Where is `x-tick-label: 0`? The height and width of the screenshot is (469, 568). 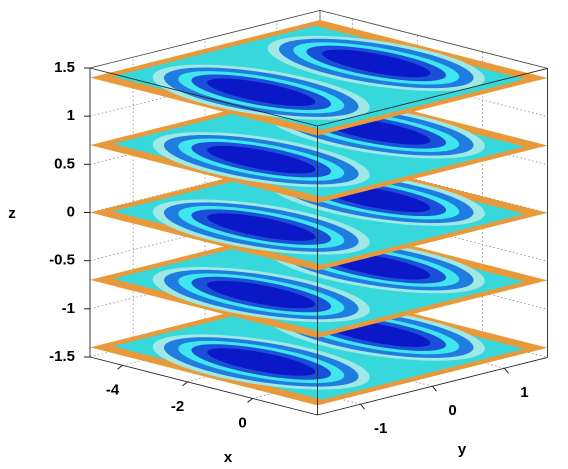 x-tick-label: 0 is located at coordinates (242, 422).